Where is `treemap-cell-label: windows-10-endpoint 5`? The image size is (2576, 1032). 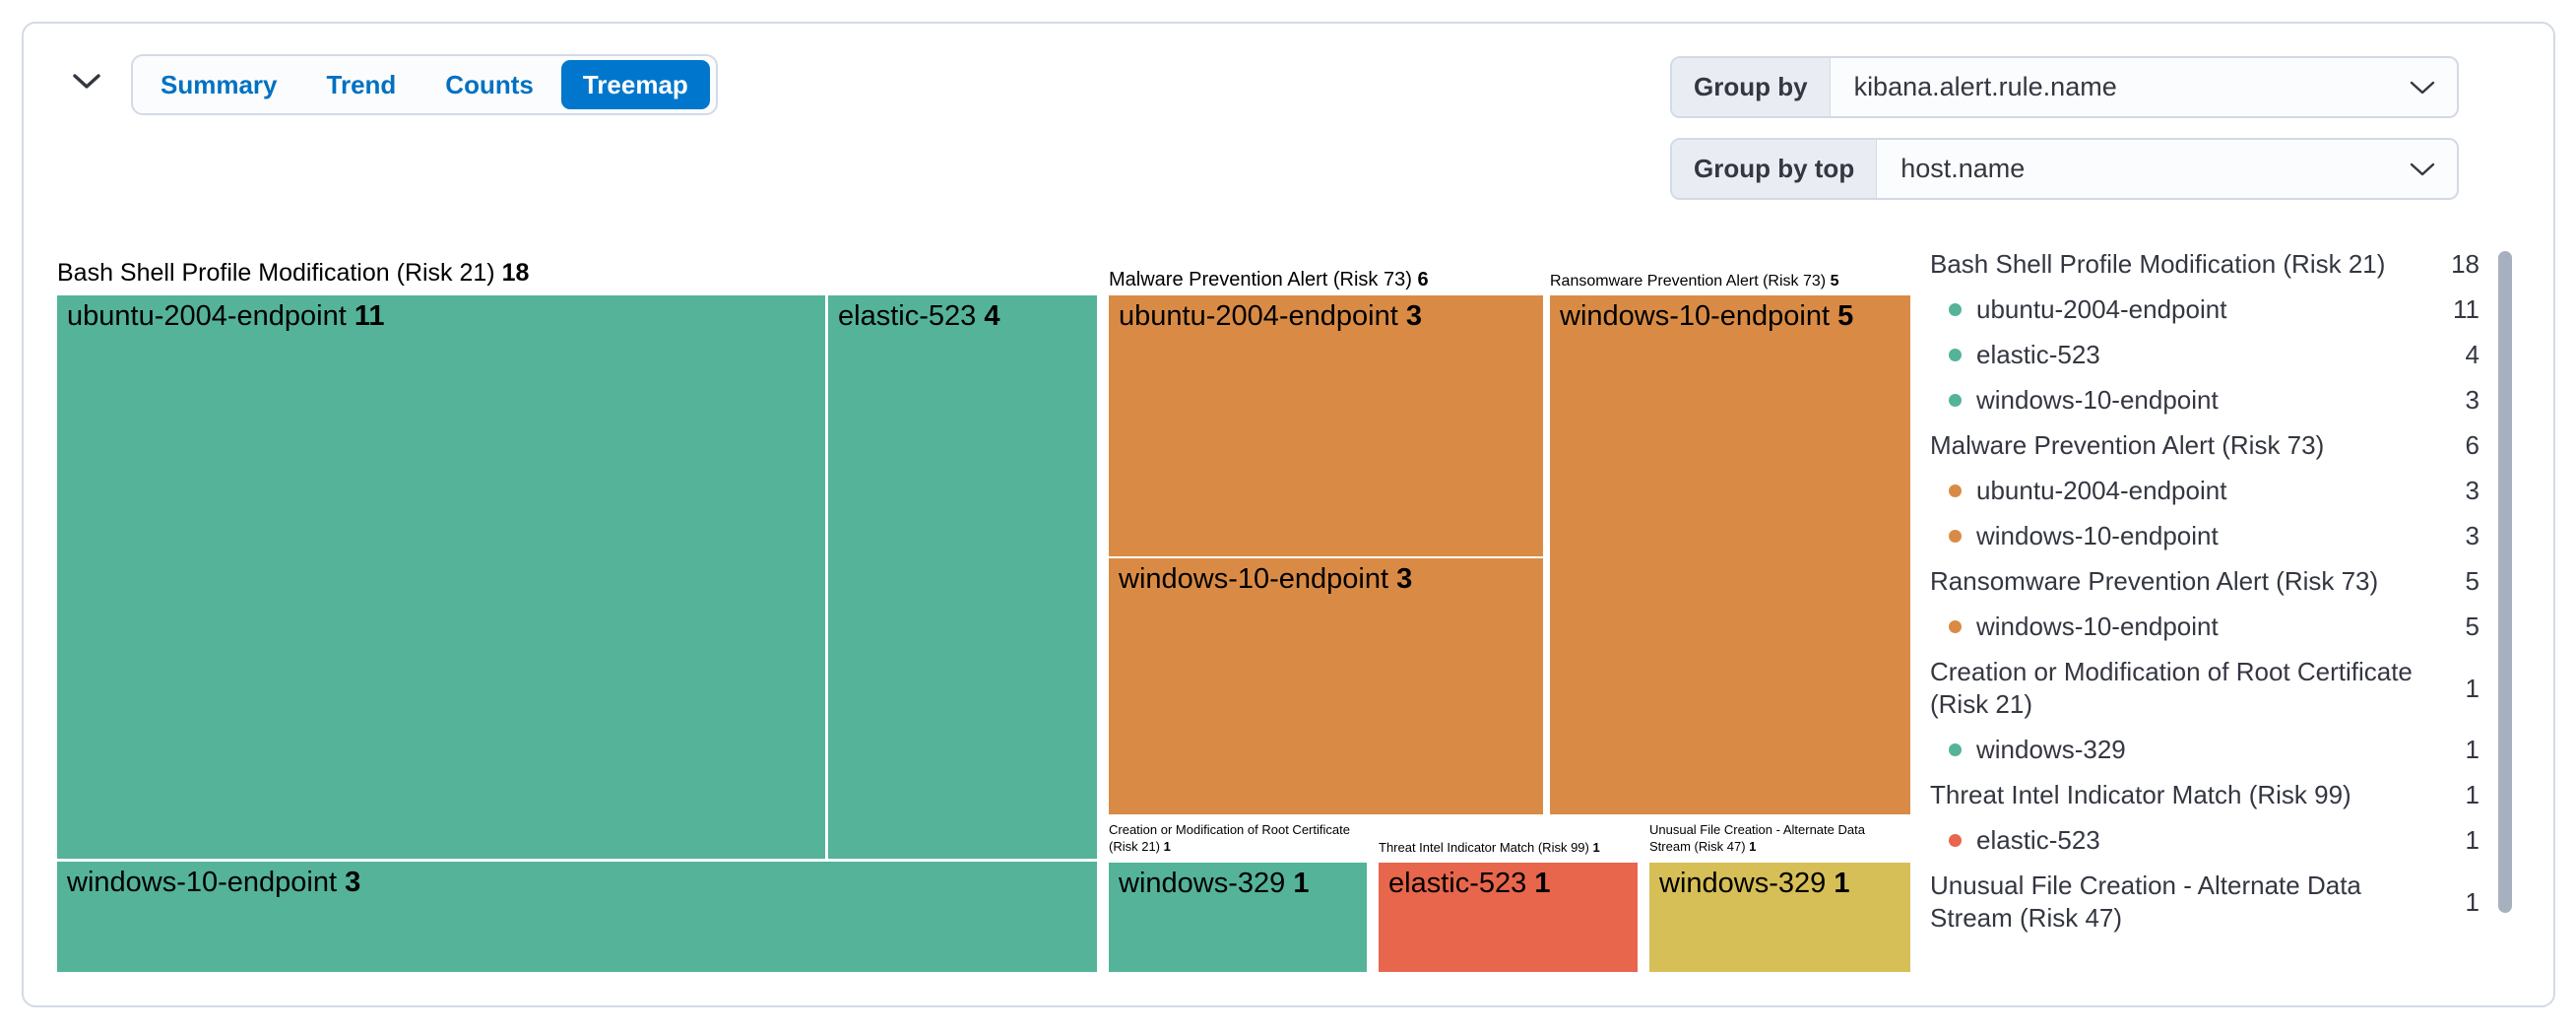 treemap-cell-label: windows-10-endpoint 5 is located at coordinates (1707, 316).